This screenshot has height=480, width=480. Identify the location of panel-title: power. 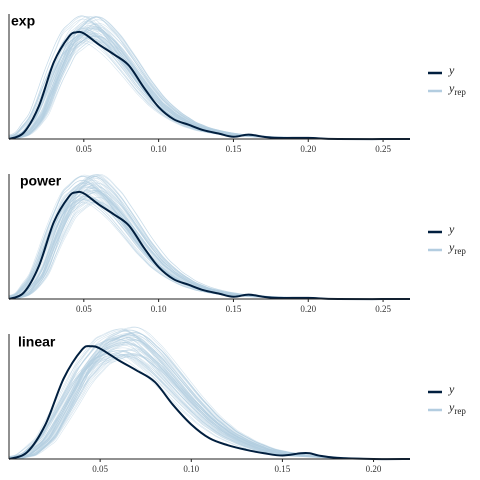
(41, 180).